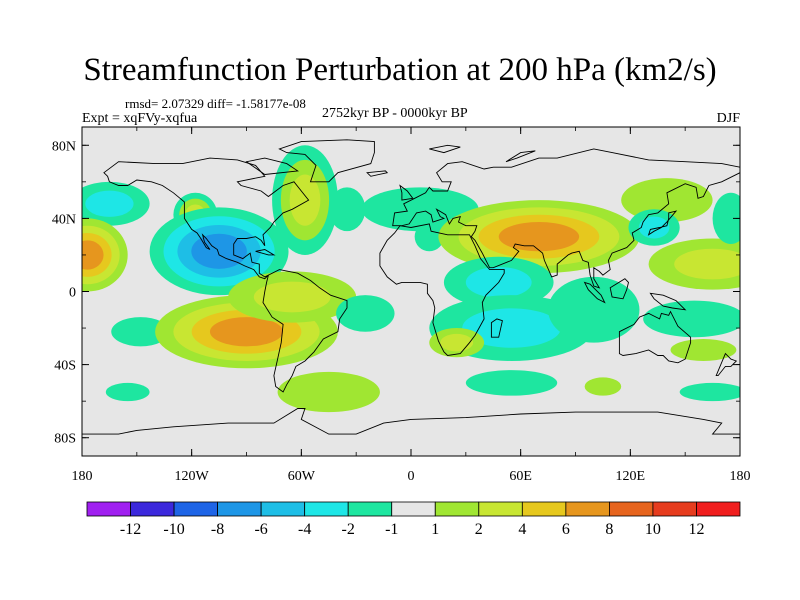 This screenshot has width=800, height=600. I want to click on colorbar-label: 10, so click(653, 529).